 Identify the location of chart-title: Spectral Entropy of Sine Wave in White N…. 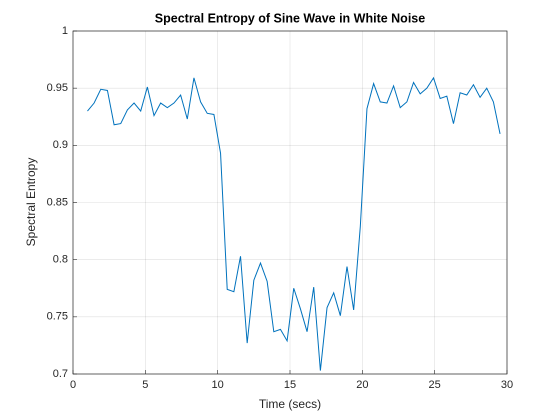
(290, 18).